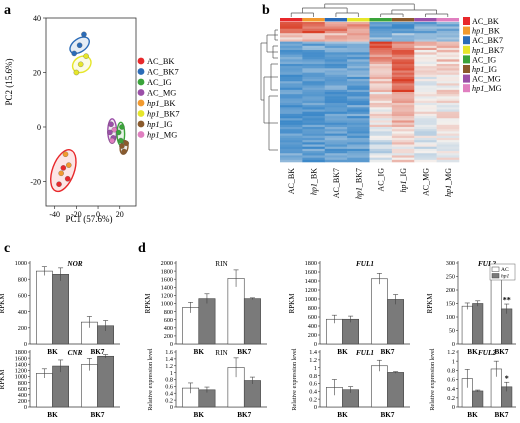  What do you see at coordinates (7, 248) in the screenshot?
I see `panel-label-c: c` at bounding box center [7, 248].